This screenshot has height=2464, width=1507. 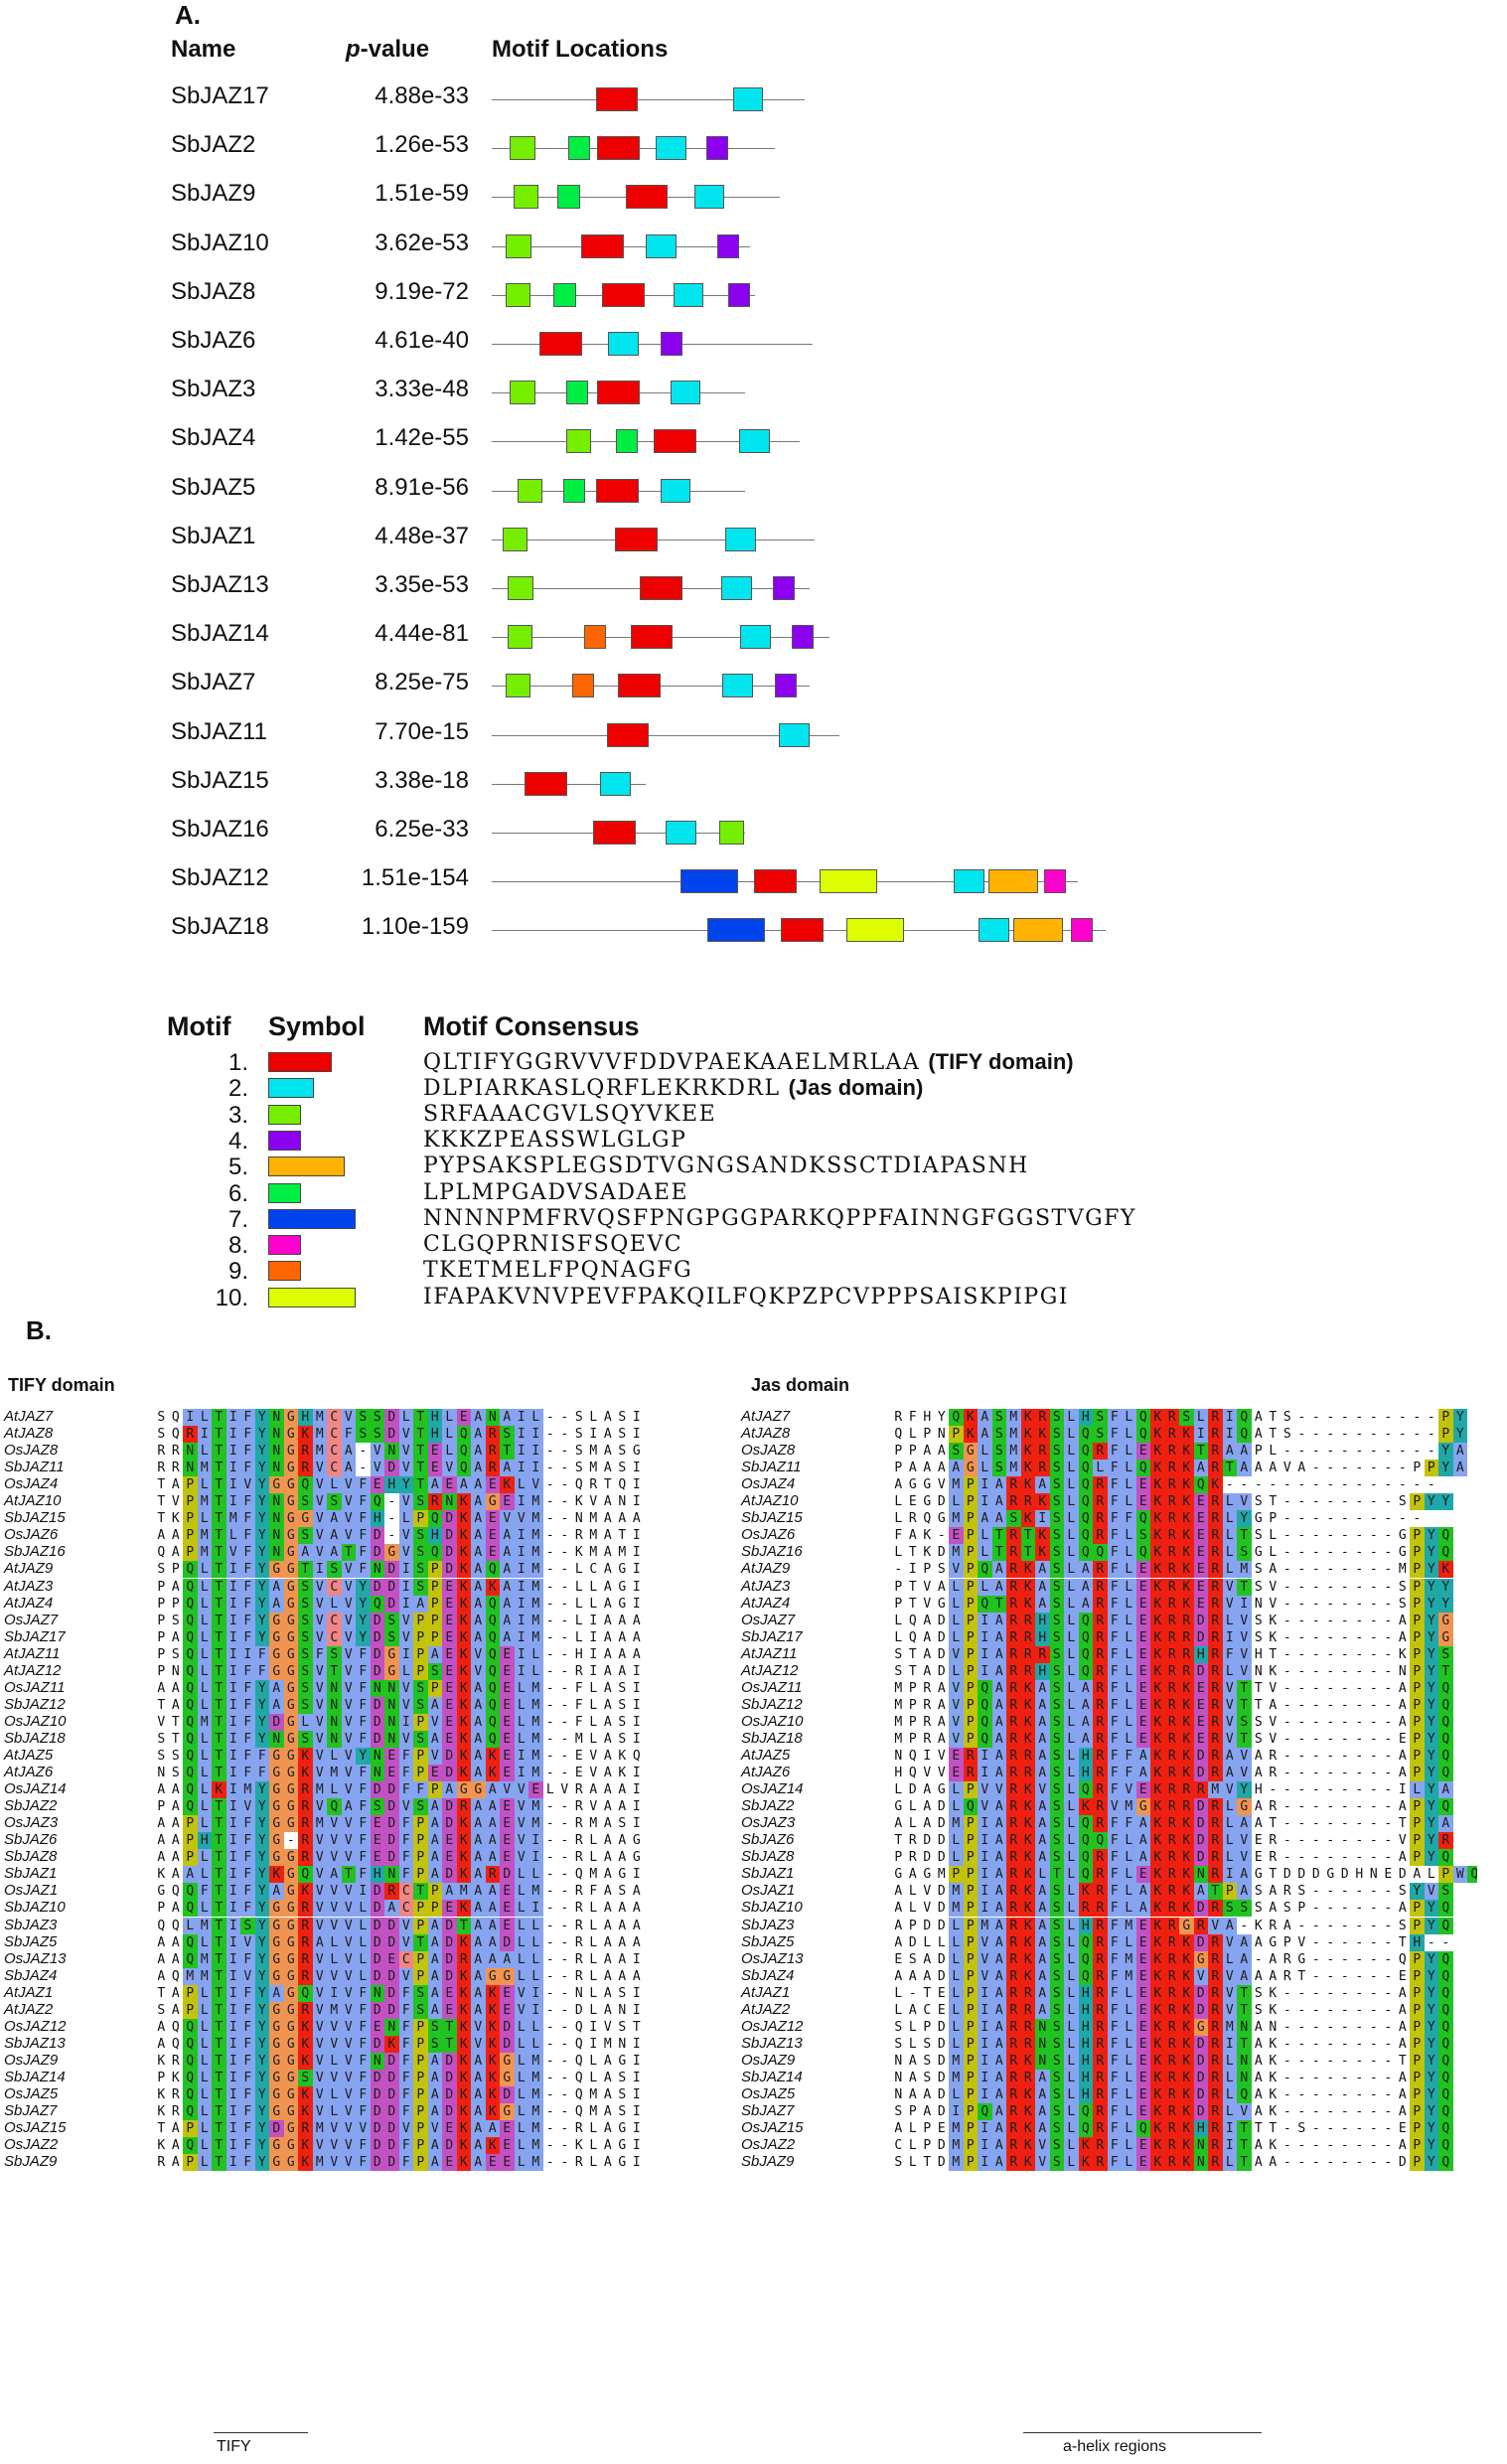 What do you see at coordinates (29, 1569) in the screenshot?
I see `tify-sequence-name: AtJAZ9` at bounding box center [29, 1569].